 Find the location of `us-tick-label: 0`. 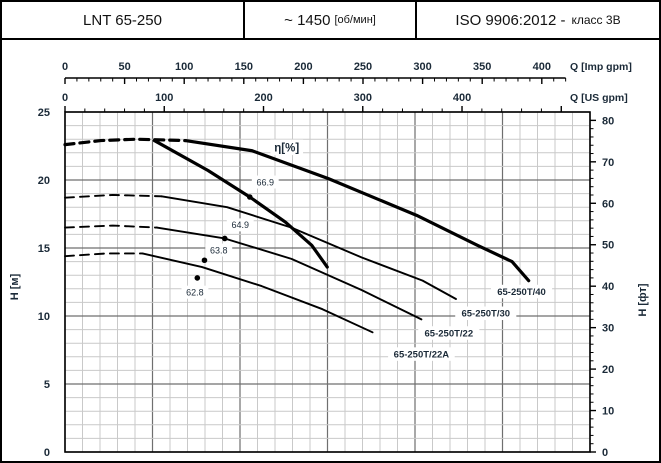

us-tick-label: 0 is located at coordinates (65, 98).